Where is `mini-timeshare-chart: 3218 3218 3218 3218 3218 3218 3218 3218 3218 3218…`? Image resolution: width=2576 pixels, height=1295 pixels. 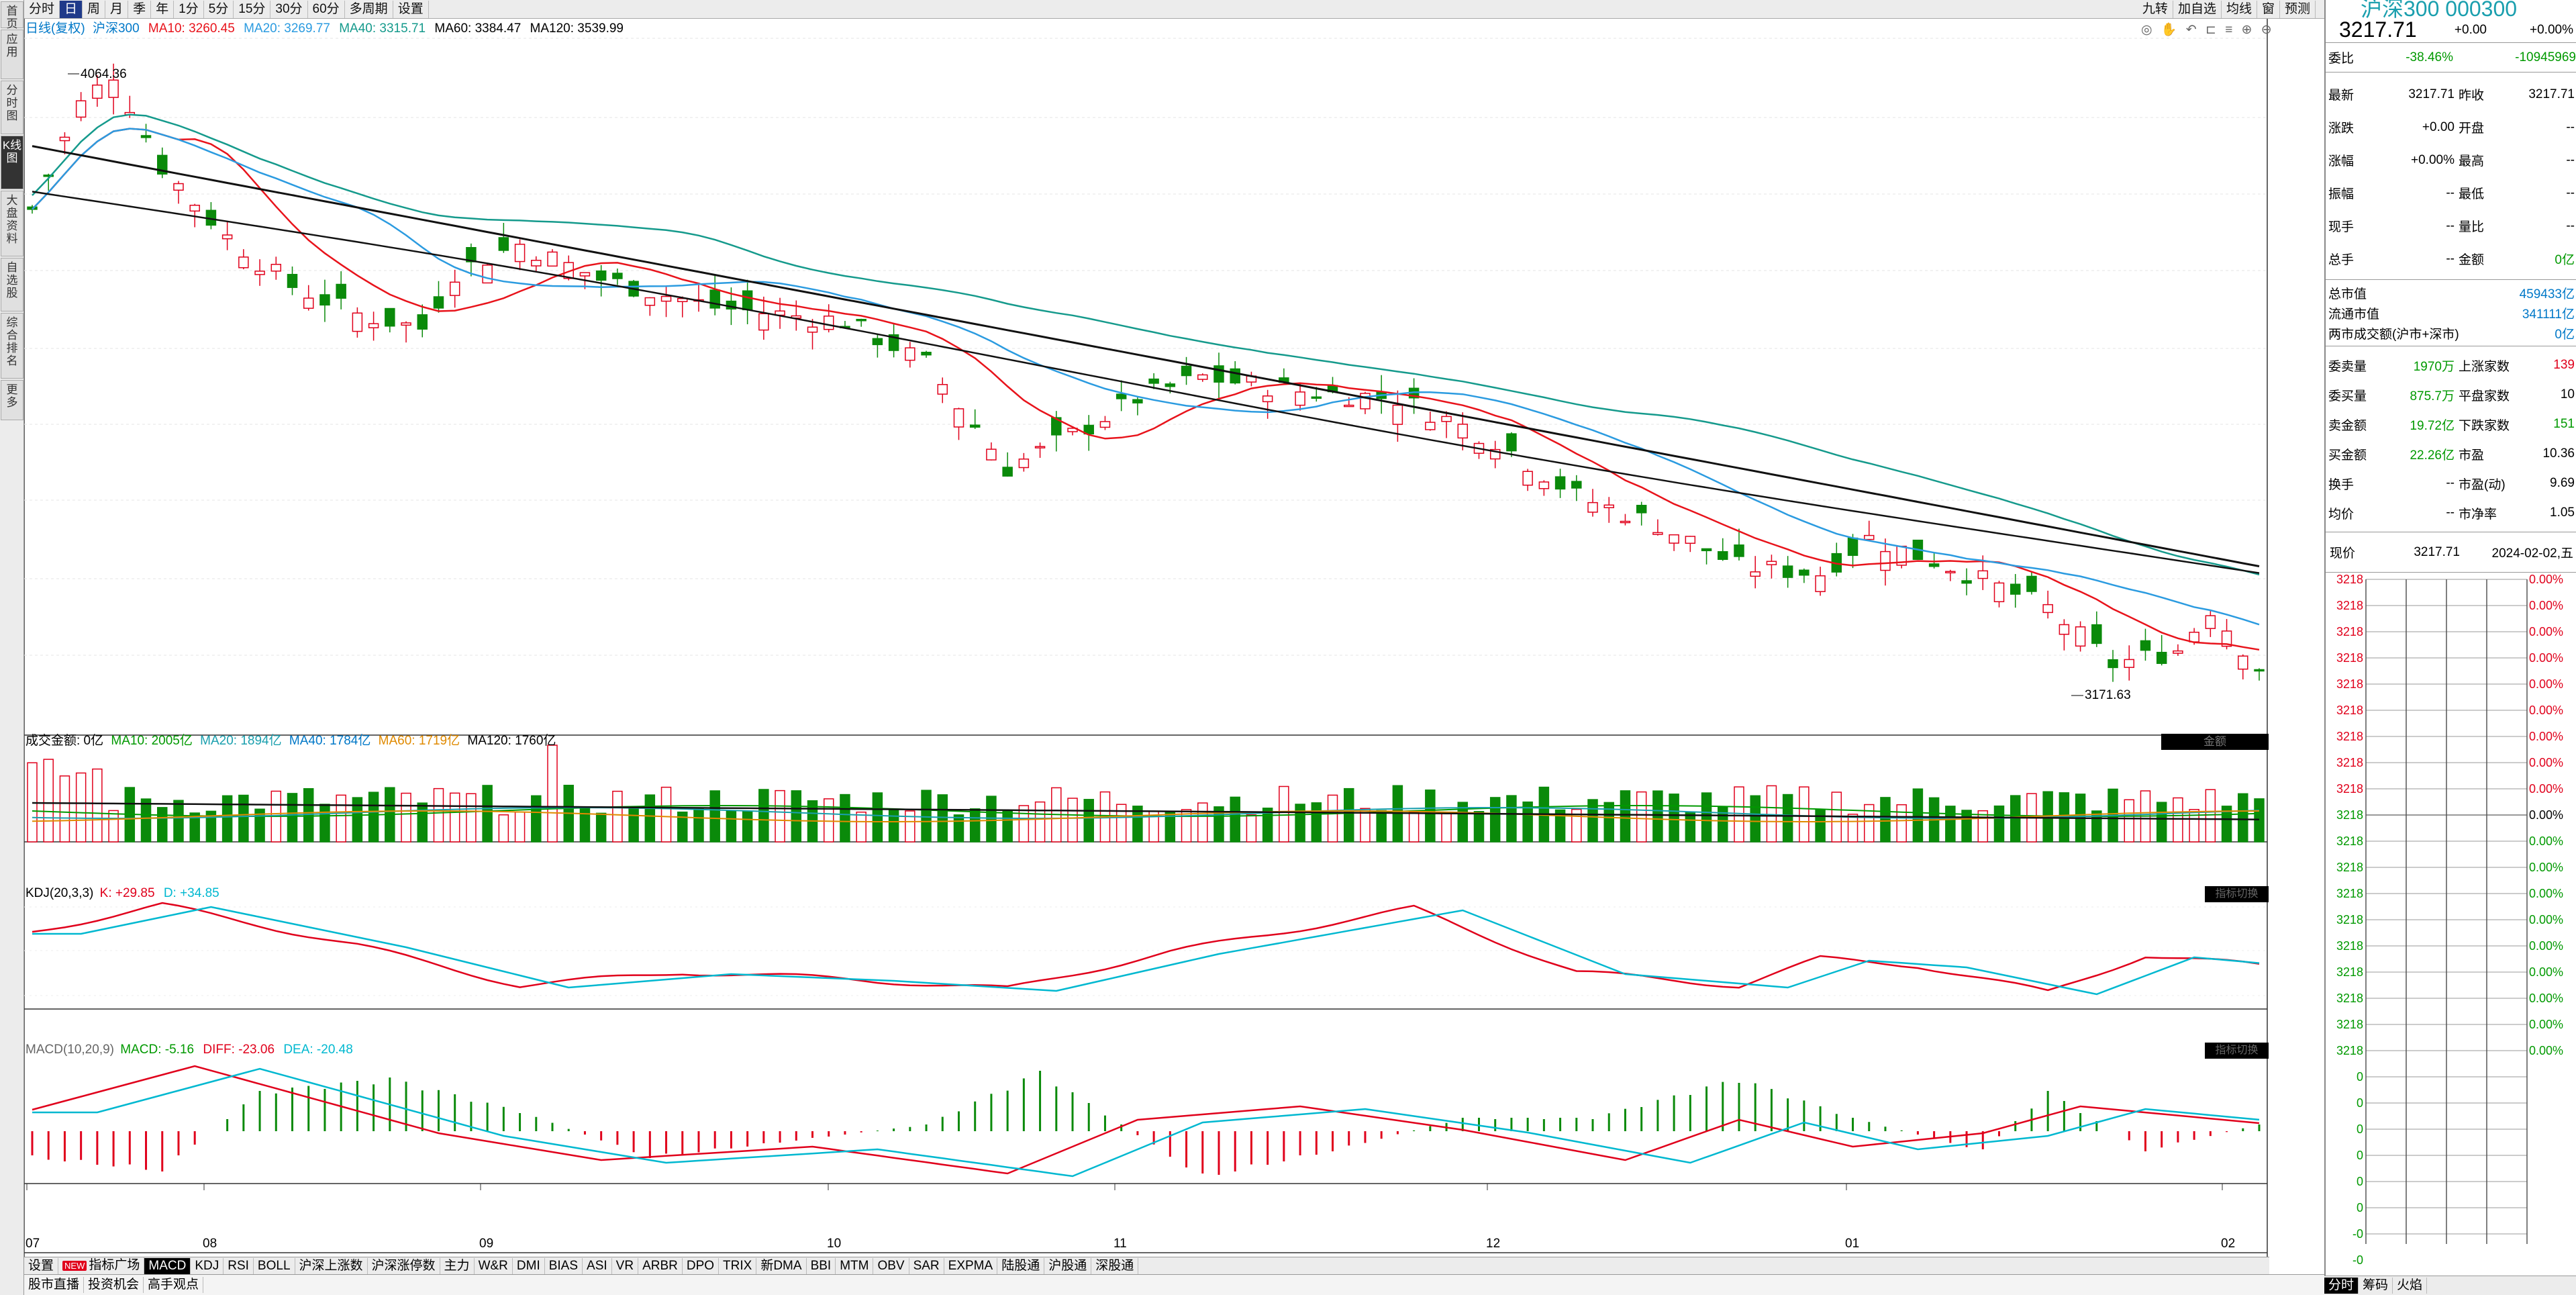
mini-timeshare-chart: 3218 3218 3218 3218 3218 3218 3218 3218 3218 3218… is located at coordinates (2451, 933).